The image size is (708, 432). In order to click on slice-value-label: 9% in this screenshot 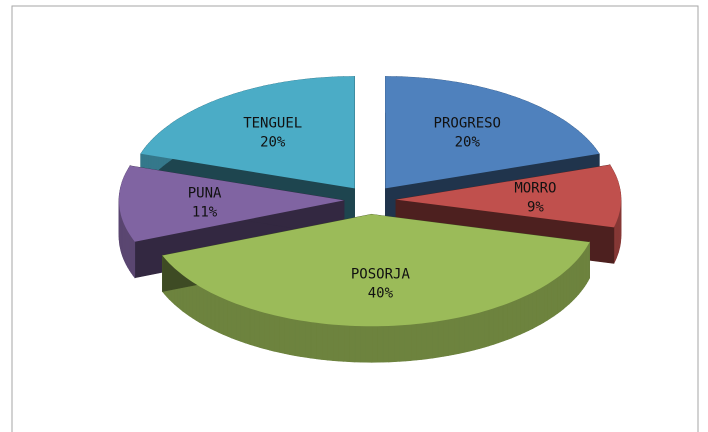, I will do `click(535, 207)`.